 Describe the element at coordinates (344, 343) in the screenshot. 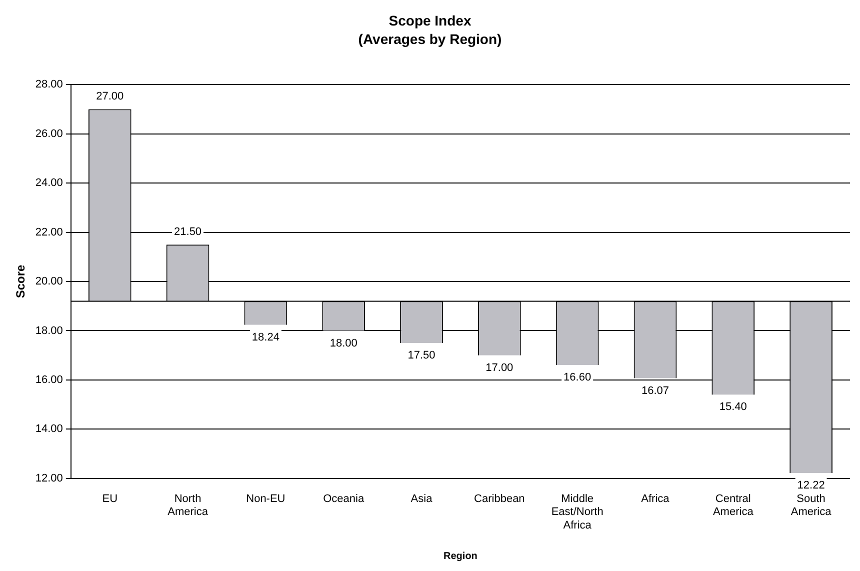

I see `data-label: 18.00` at that location.